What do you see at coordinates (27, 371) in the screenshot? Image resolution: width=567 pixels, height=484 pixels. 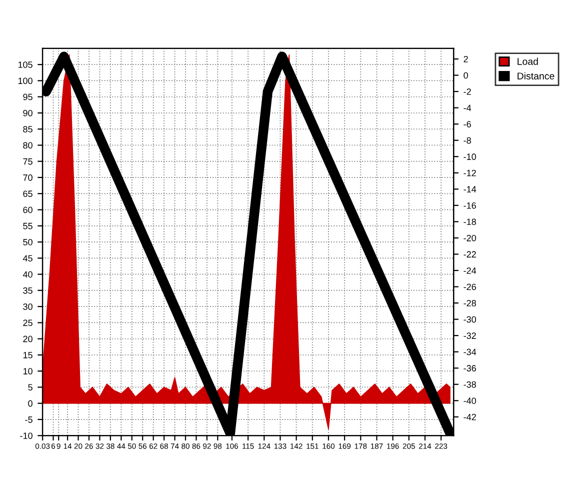 I see `y-tick-label: 10` at bounding box center [27, 371].